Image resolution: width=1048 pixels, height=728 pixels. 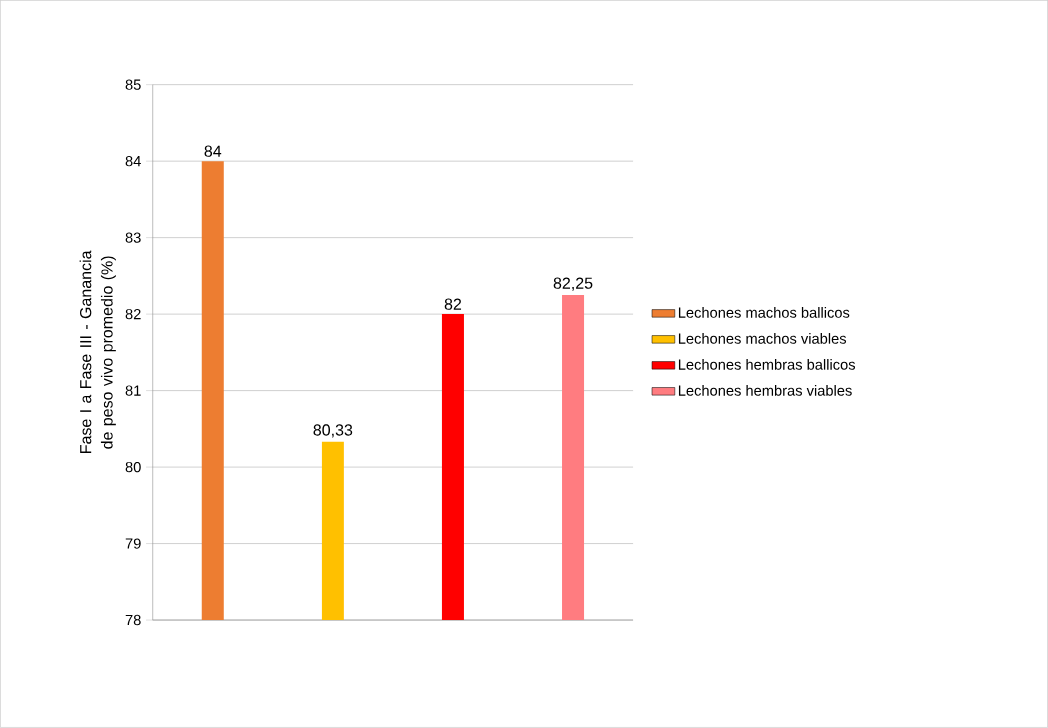 What do you see at coordinates (133, 620) in the screenshot?
I see `y-tick-label: 78` at bounding box center [133, 620].